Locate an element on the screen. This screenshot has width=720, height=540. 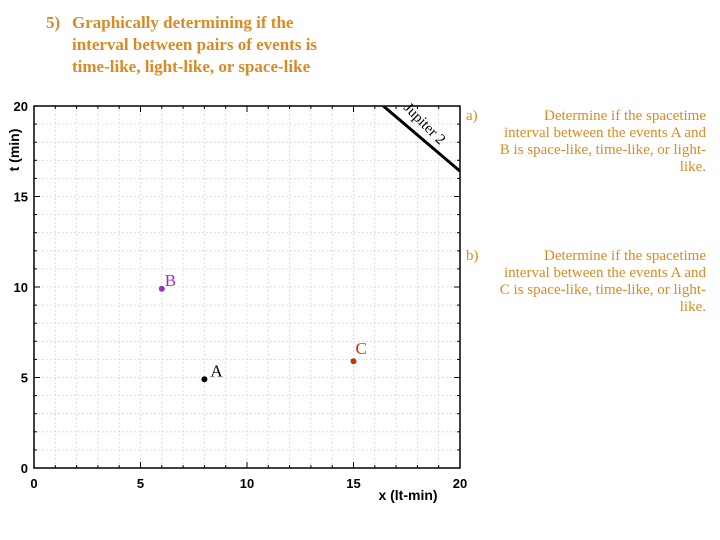
y-tick-label: 5 is located at coordinates (24, 378).